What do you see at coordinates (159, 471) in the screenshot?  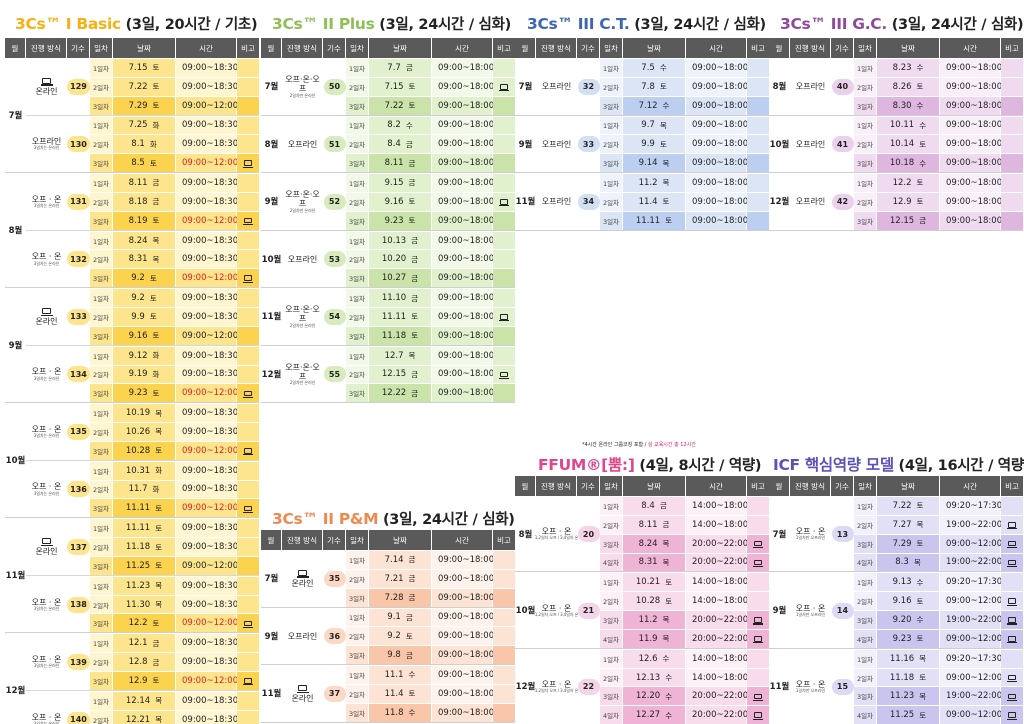 I see `day-of-week: 화` at bounding box center [159, 471].